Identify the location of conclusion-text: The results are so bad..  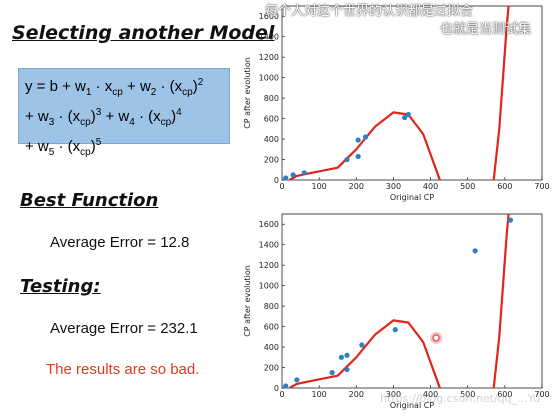
(123, 369).